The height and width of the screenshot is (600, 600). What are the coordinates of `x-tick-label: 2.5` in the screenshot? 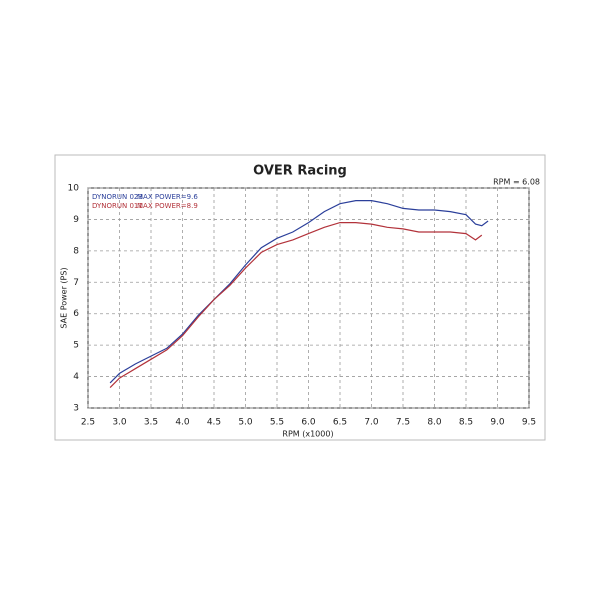 It's located at (88, 423).